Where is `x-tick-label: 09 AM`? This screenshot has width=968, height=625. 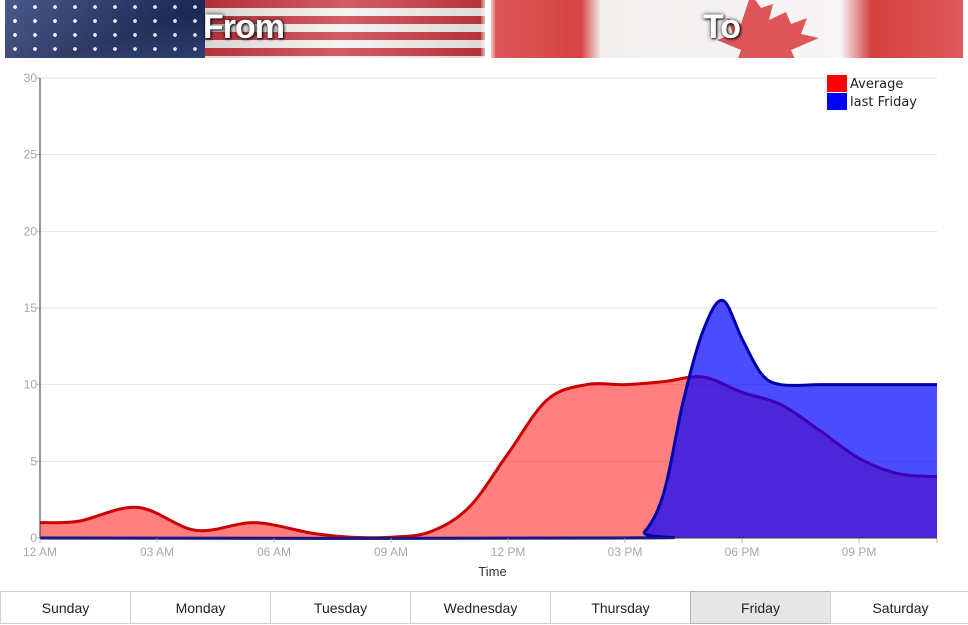 x-tick-label: 09 AM is located at coordinates (391, 552).